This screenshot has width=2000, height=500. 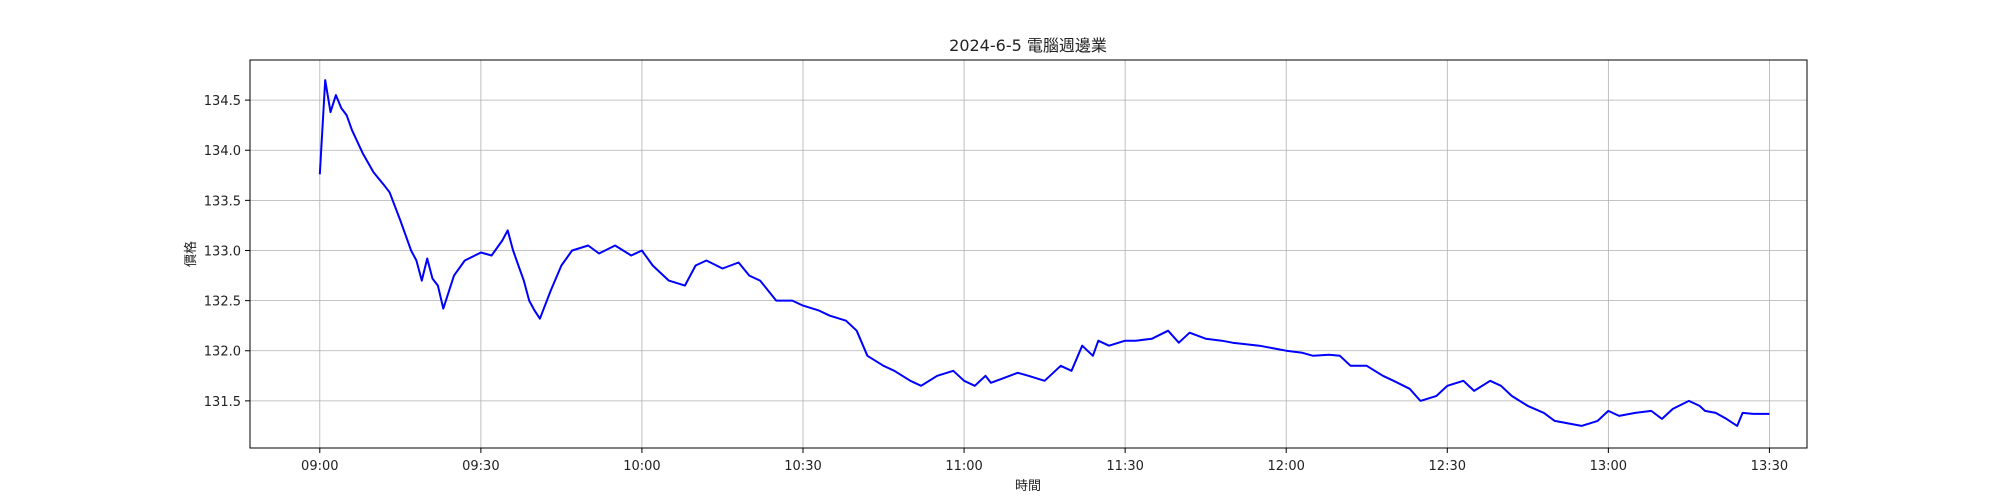 I want to click on y-tick-label: 131.5, so click(x=222, y=402).